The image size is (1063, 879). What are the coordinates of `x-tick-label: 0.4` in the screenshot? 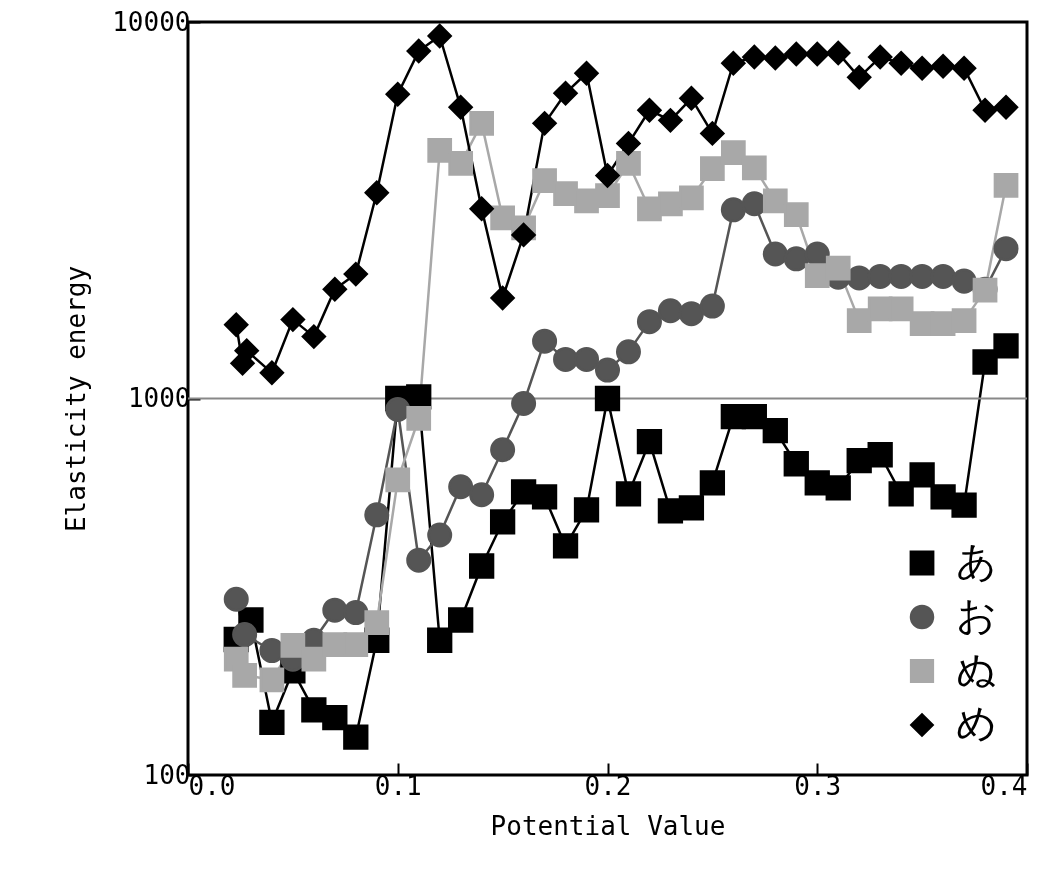 It's located at (1004, 785).